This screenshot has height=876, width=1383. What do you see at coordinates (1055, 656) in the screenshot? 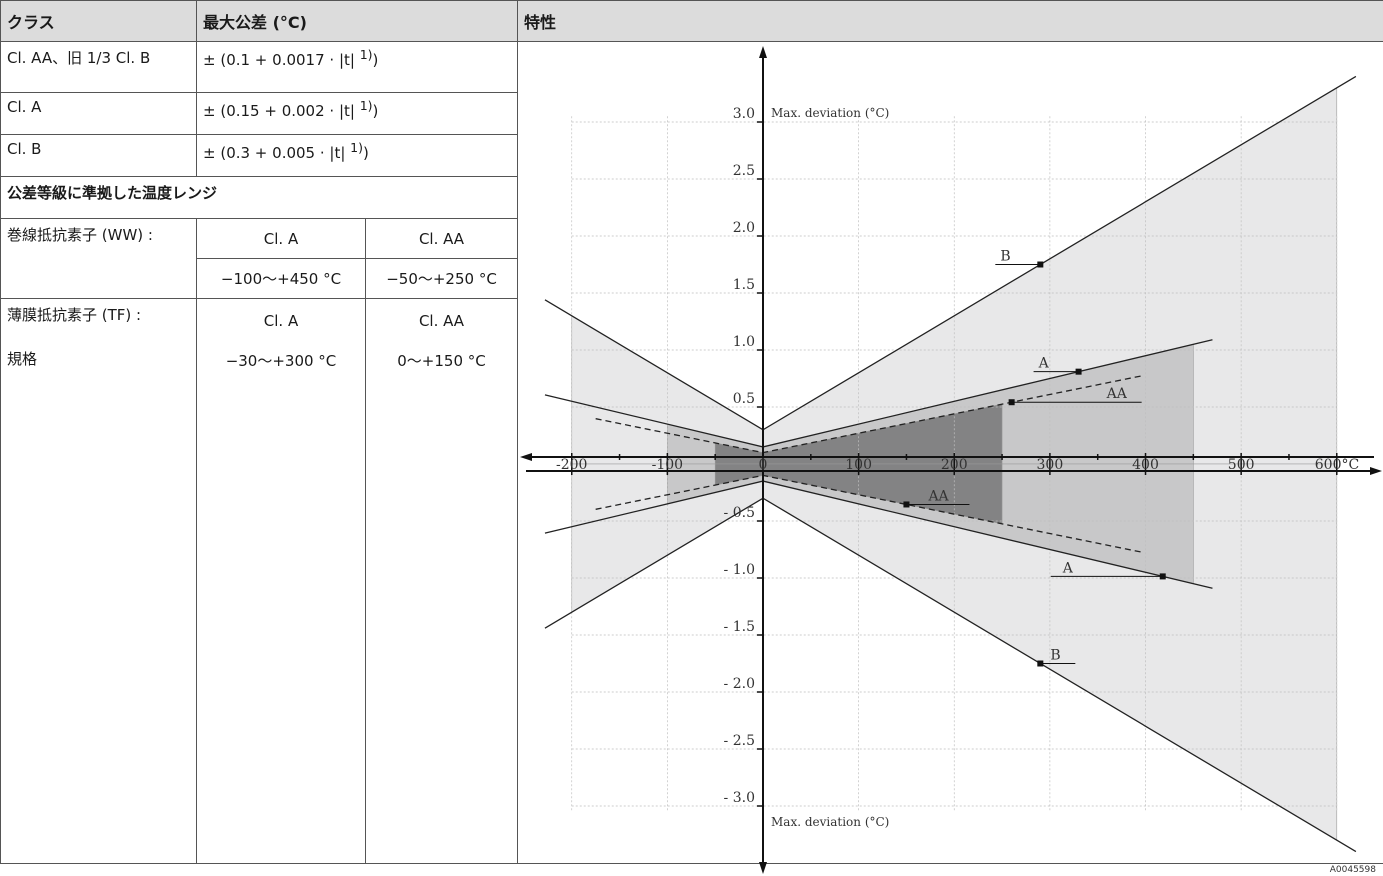
I see `label-b-neg: B` at bounding box center [1055, 656].